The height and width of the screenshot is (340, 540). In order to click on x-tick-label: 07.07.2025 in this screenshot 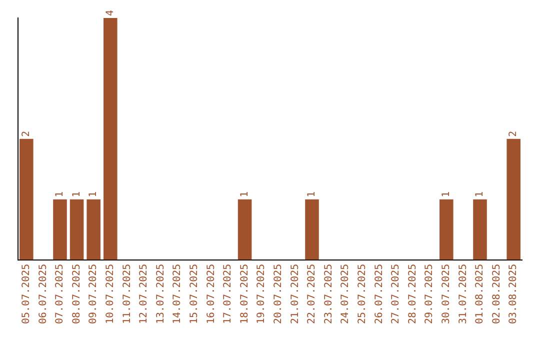, I will do `click(60, 294)`.